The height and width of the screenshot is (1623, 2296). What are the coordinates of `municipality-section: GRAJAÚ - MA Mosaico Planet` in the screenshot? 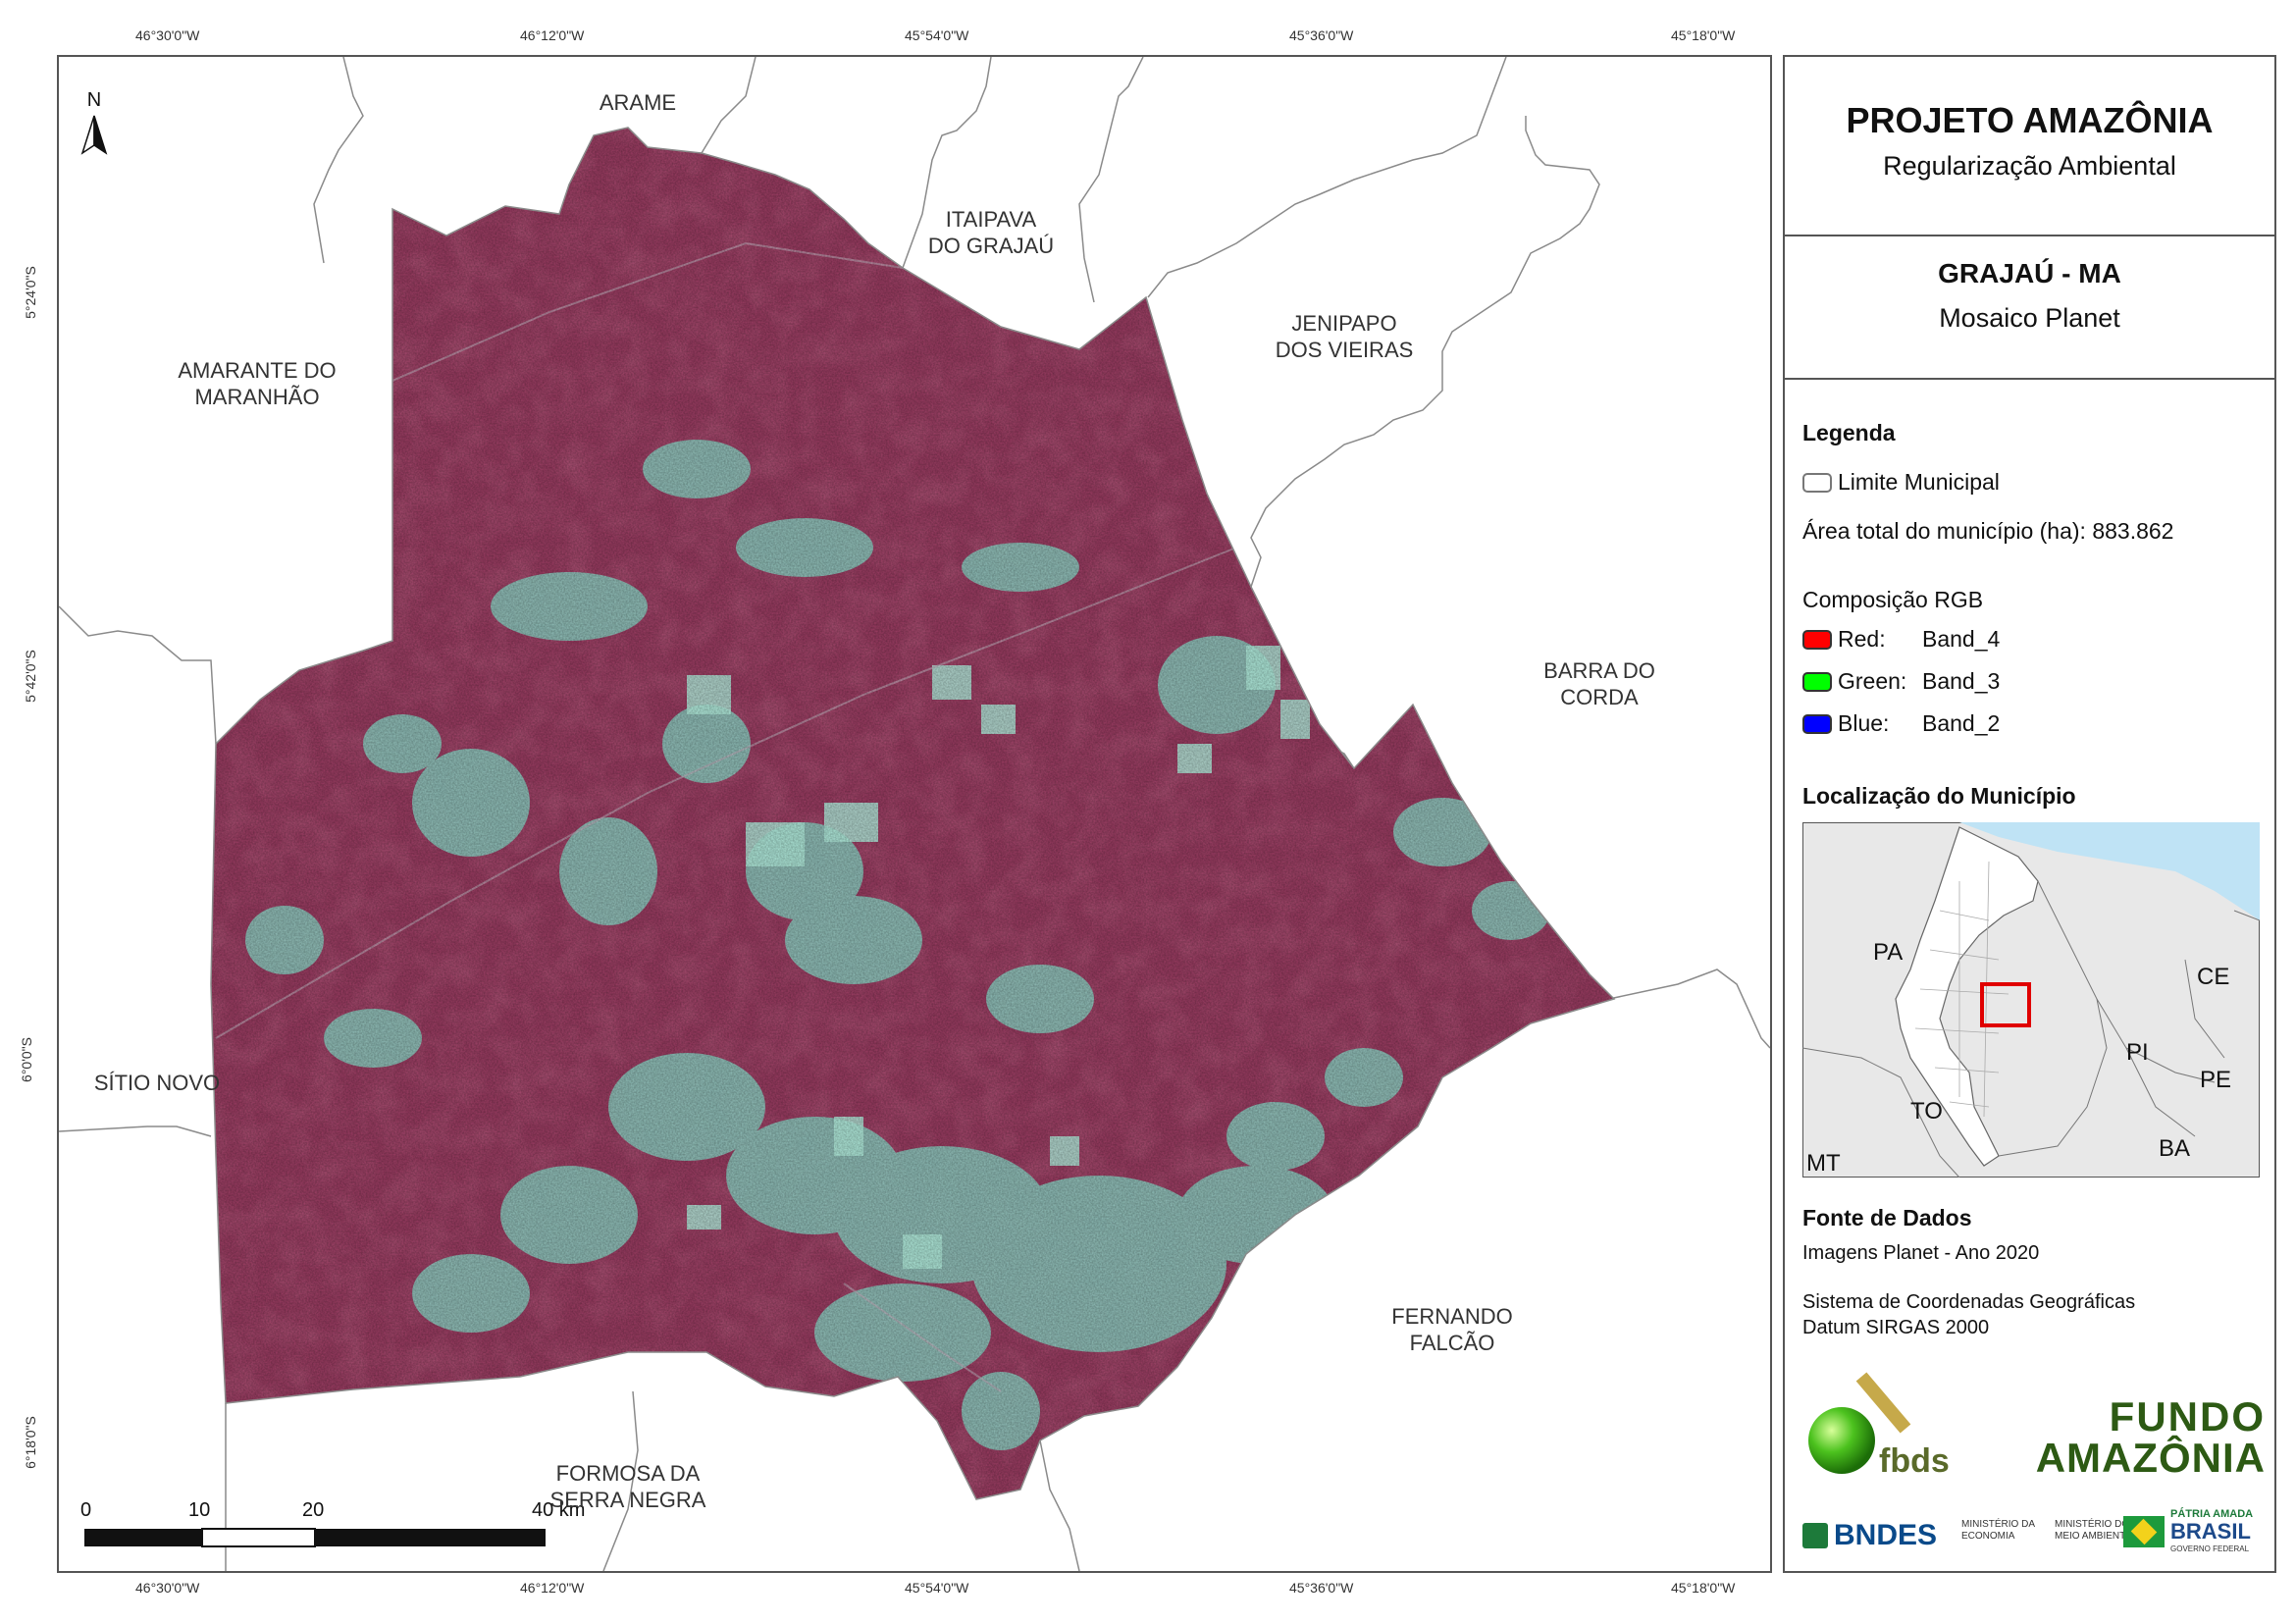 It's located at (2029, 308).